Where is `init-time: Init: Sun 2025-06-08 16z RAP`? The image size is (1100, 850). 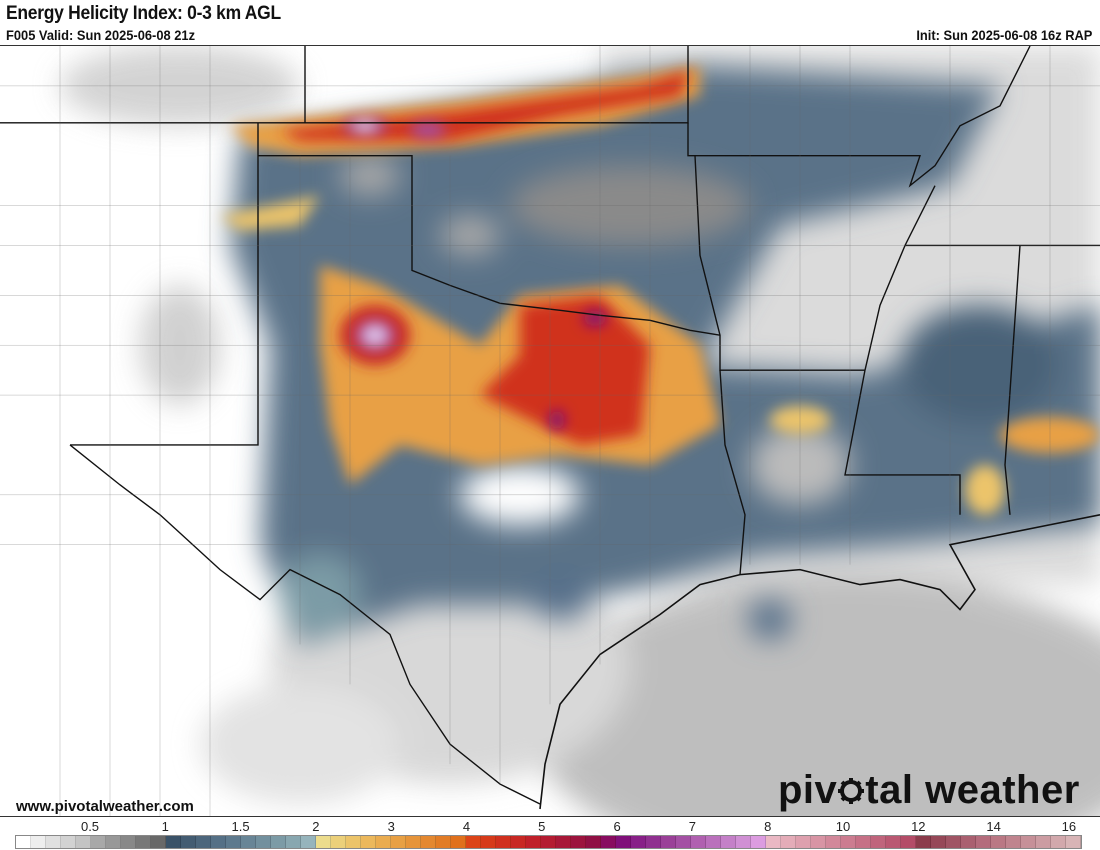 init-time: Init: Sun 2025-06-08 16z RAP is located at coordinates (1003, 35).